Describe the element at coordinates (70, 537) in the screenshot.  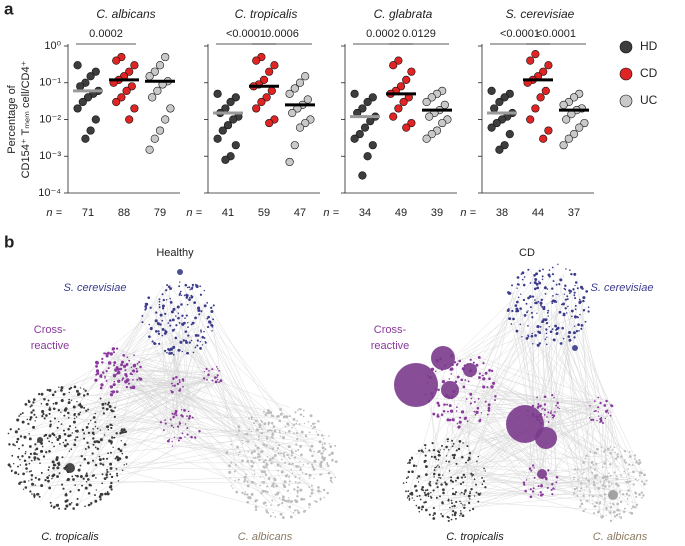
I see `network-label: C. tropicalis` at that location.